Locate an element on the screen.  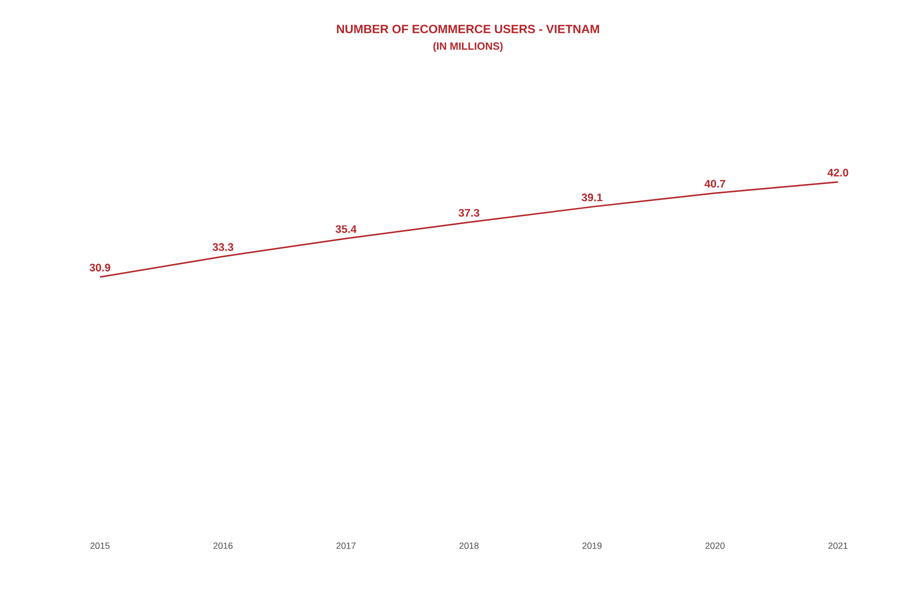
x-tick-label: 2016 is located at coordinates (223, 545).